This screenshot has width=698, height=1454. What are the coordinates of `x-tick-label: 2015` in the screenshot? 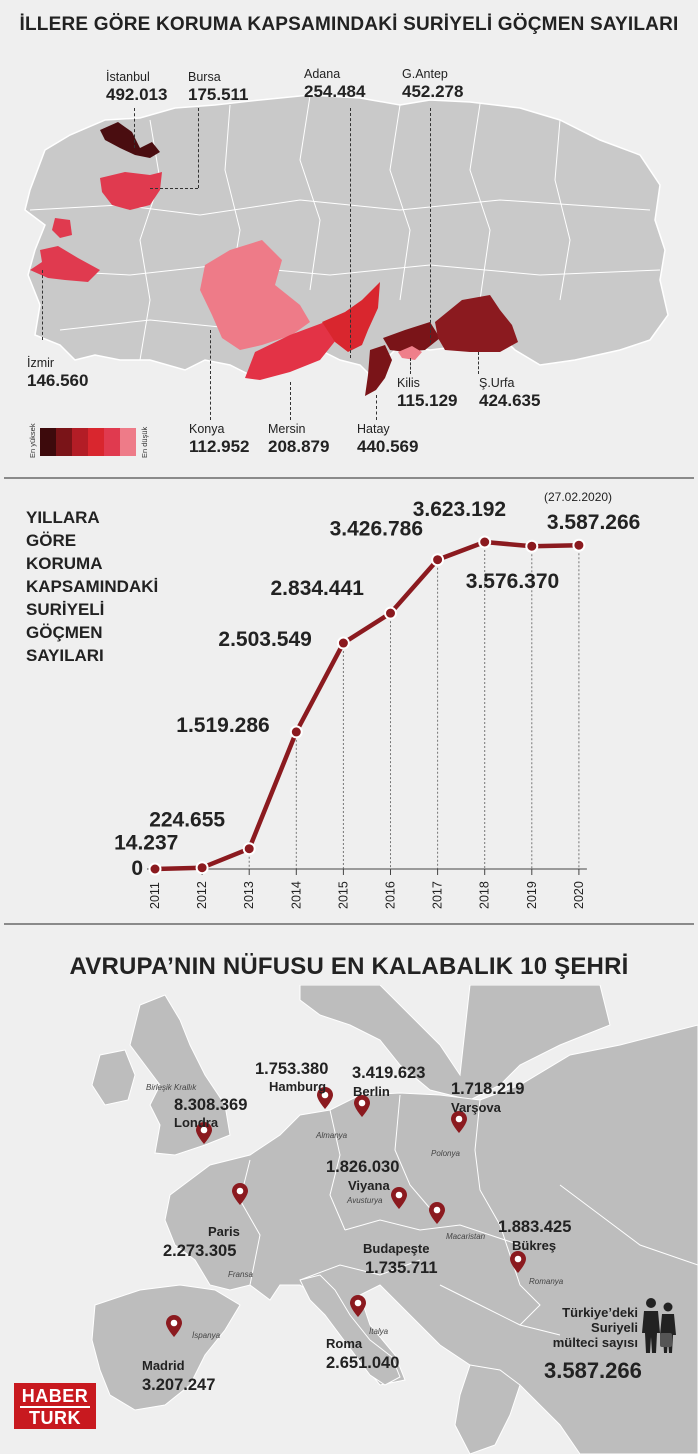 It's located at (343, 895).